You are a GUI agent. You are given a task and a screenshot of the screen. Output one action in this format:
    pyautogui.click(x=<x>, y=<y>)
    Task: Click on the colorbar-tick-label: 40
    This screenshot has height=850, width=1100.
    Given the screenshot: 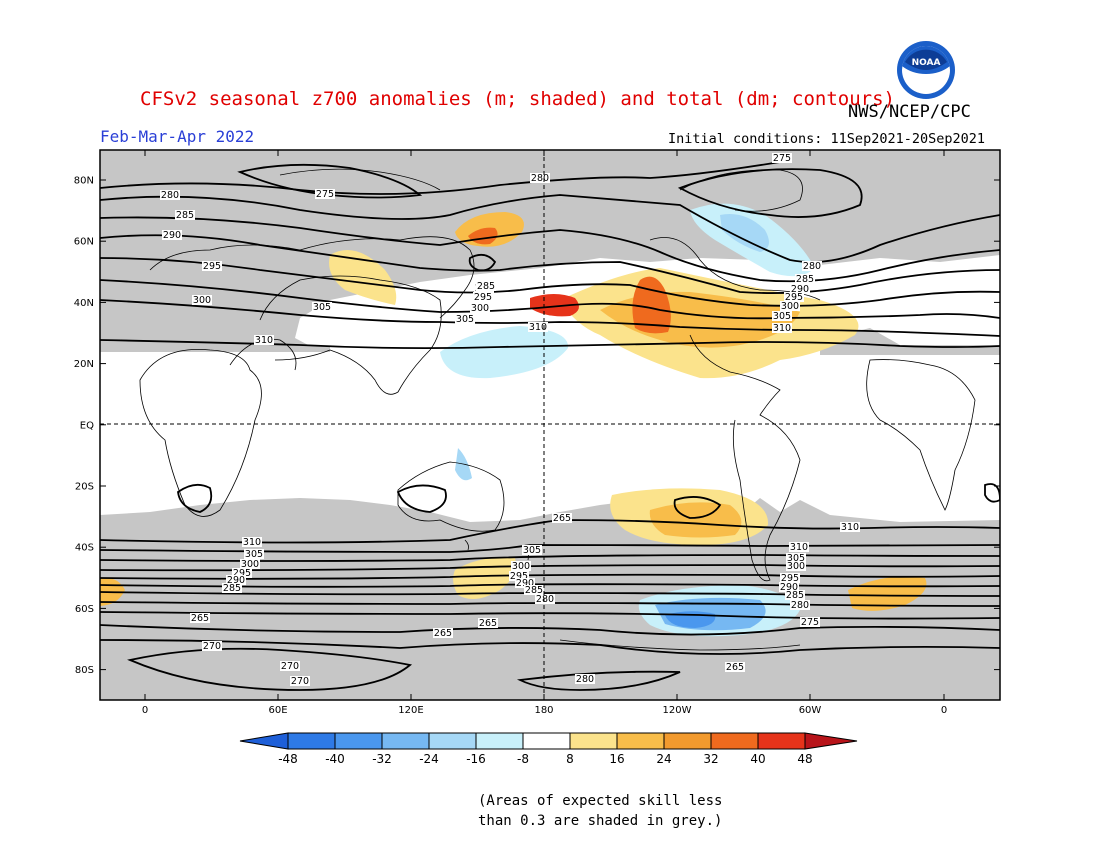 What is the action you would take?
    pyautogui.click(x=757, y=759)
    